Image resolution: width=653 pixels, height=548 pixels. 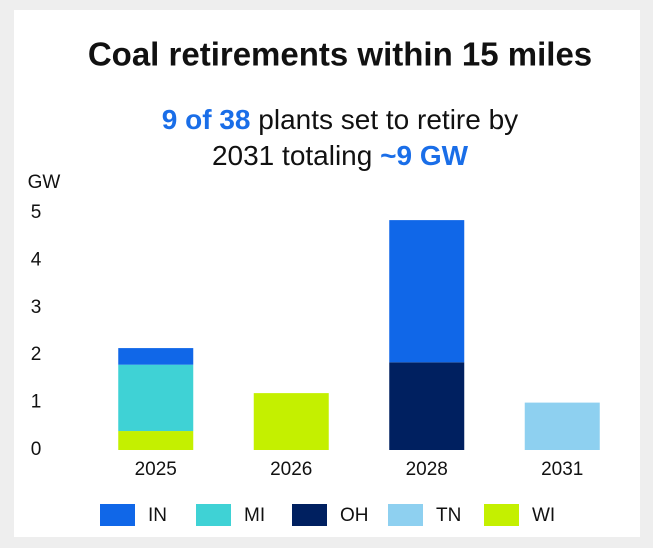 I want to click on legend-label: OH, so click(x=354, y=515).